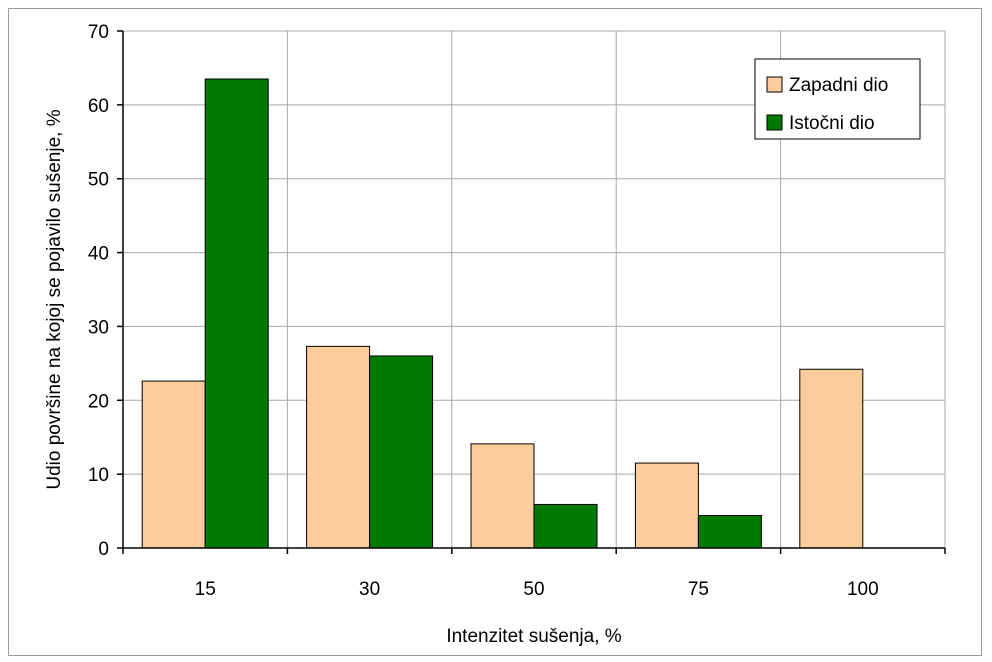 This screenshot has width=992, height=662. What do you see at coordinates (98, 291) in the screenshot?
I see `y-tick-labels: 0 10 20 30 40 50 60 70` at bounding box center [98, 291].